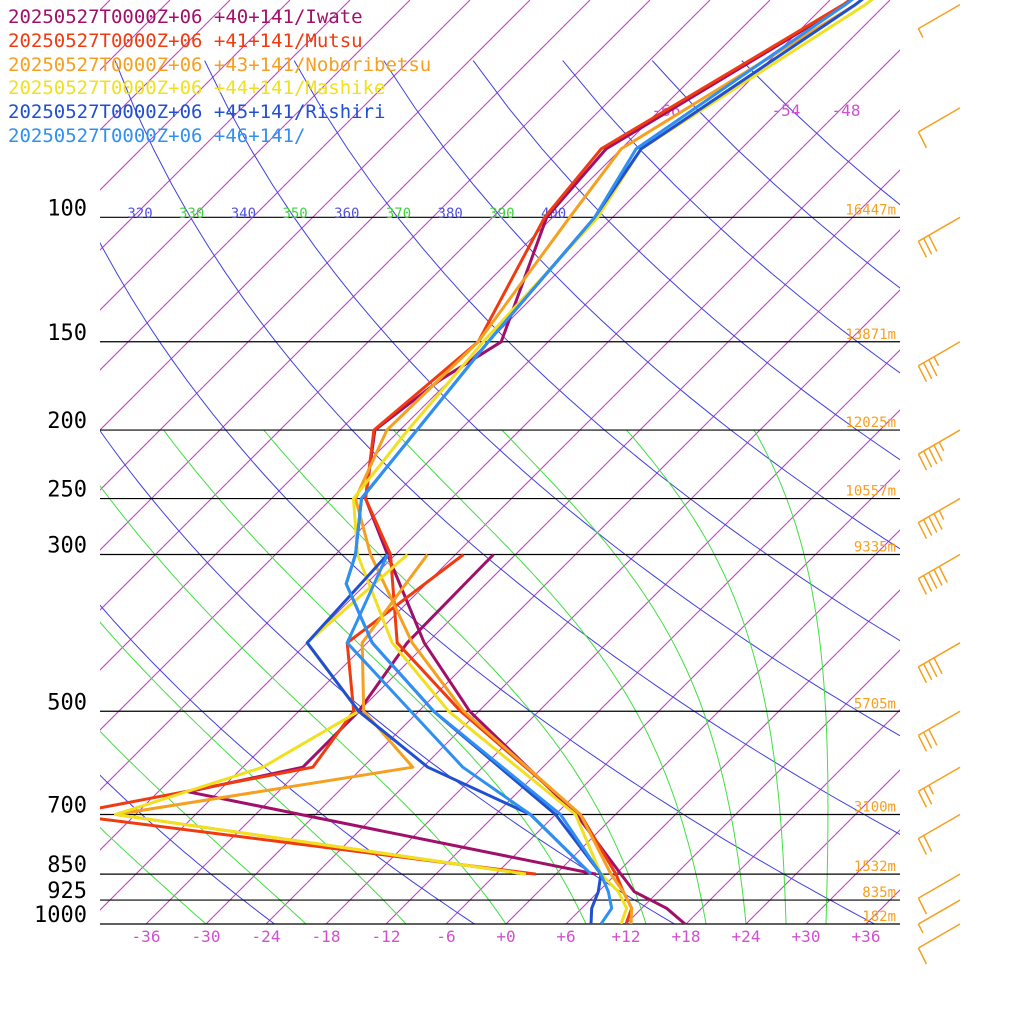  Describe the element at coordinates (206, 936) in the screenshot. I see `temperature-tick-label: -30` at that location.